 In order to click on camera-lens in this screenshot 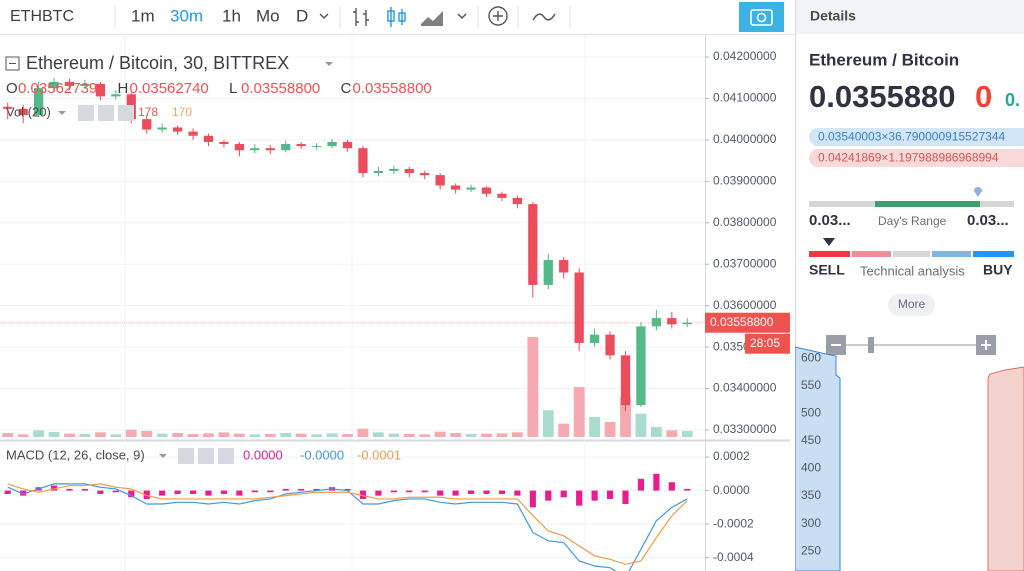, I will do `click(761, 17)`.